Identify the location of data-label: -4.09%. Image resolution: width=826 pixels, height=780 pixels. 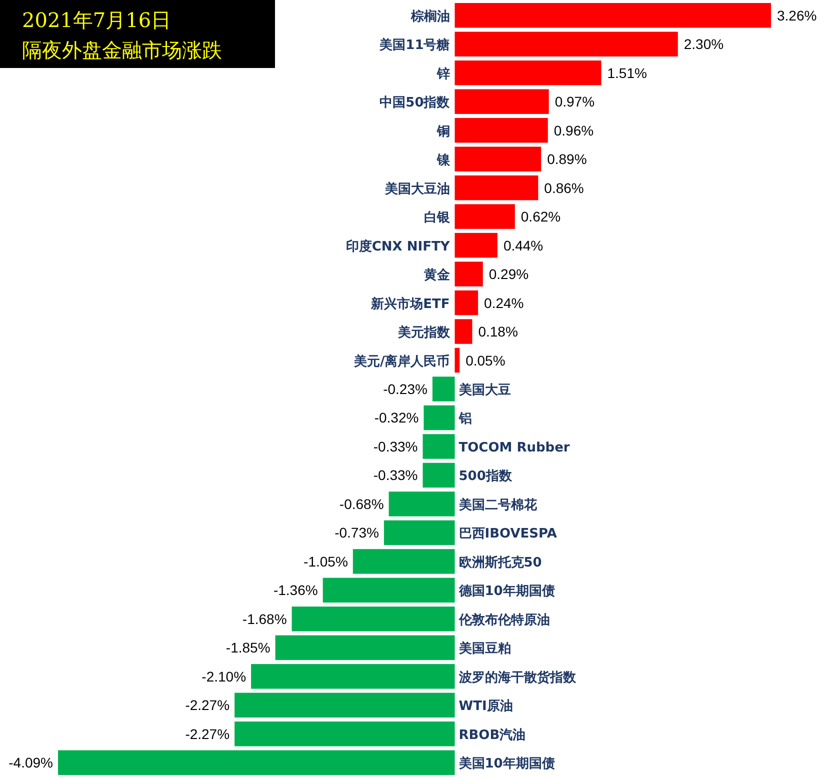
(30, 762).